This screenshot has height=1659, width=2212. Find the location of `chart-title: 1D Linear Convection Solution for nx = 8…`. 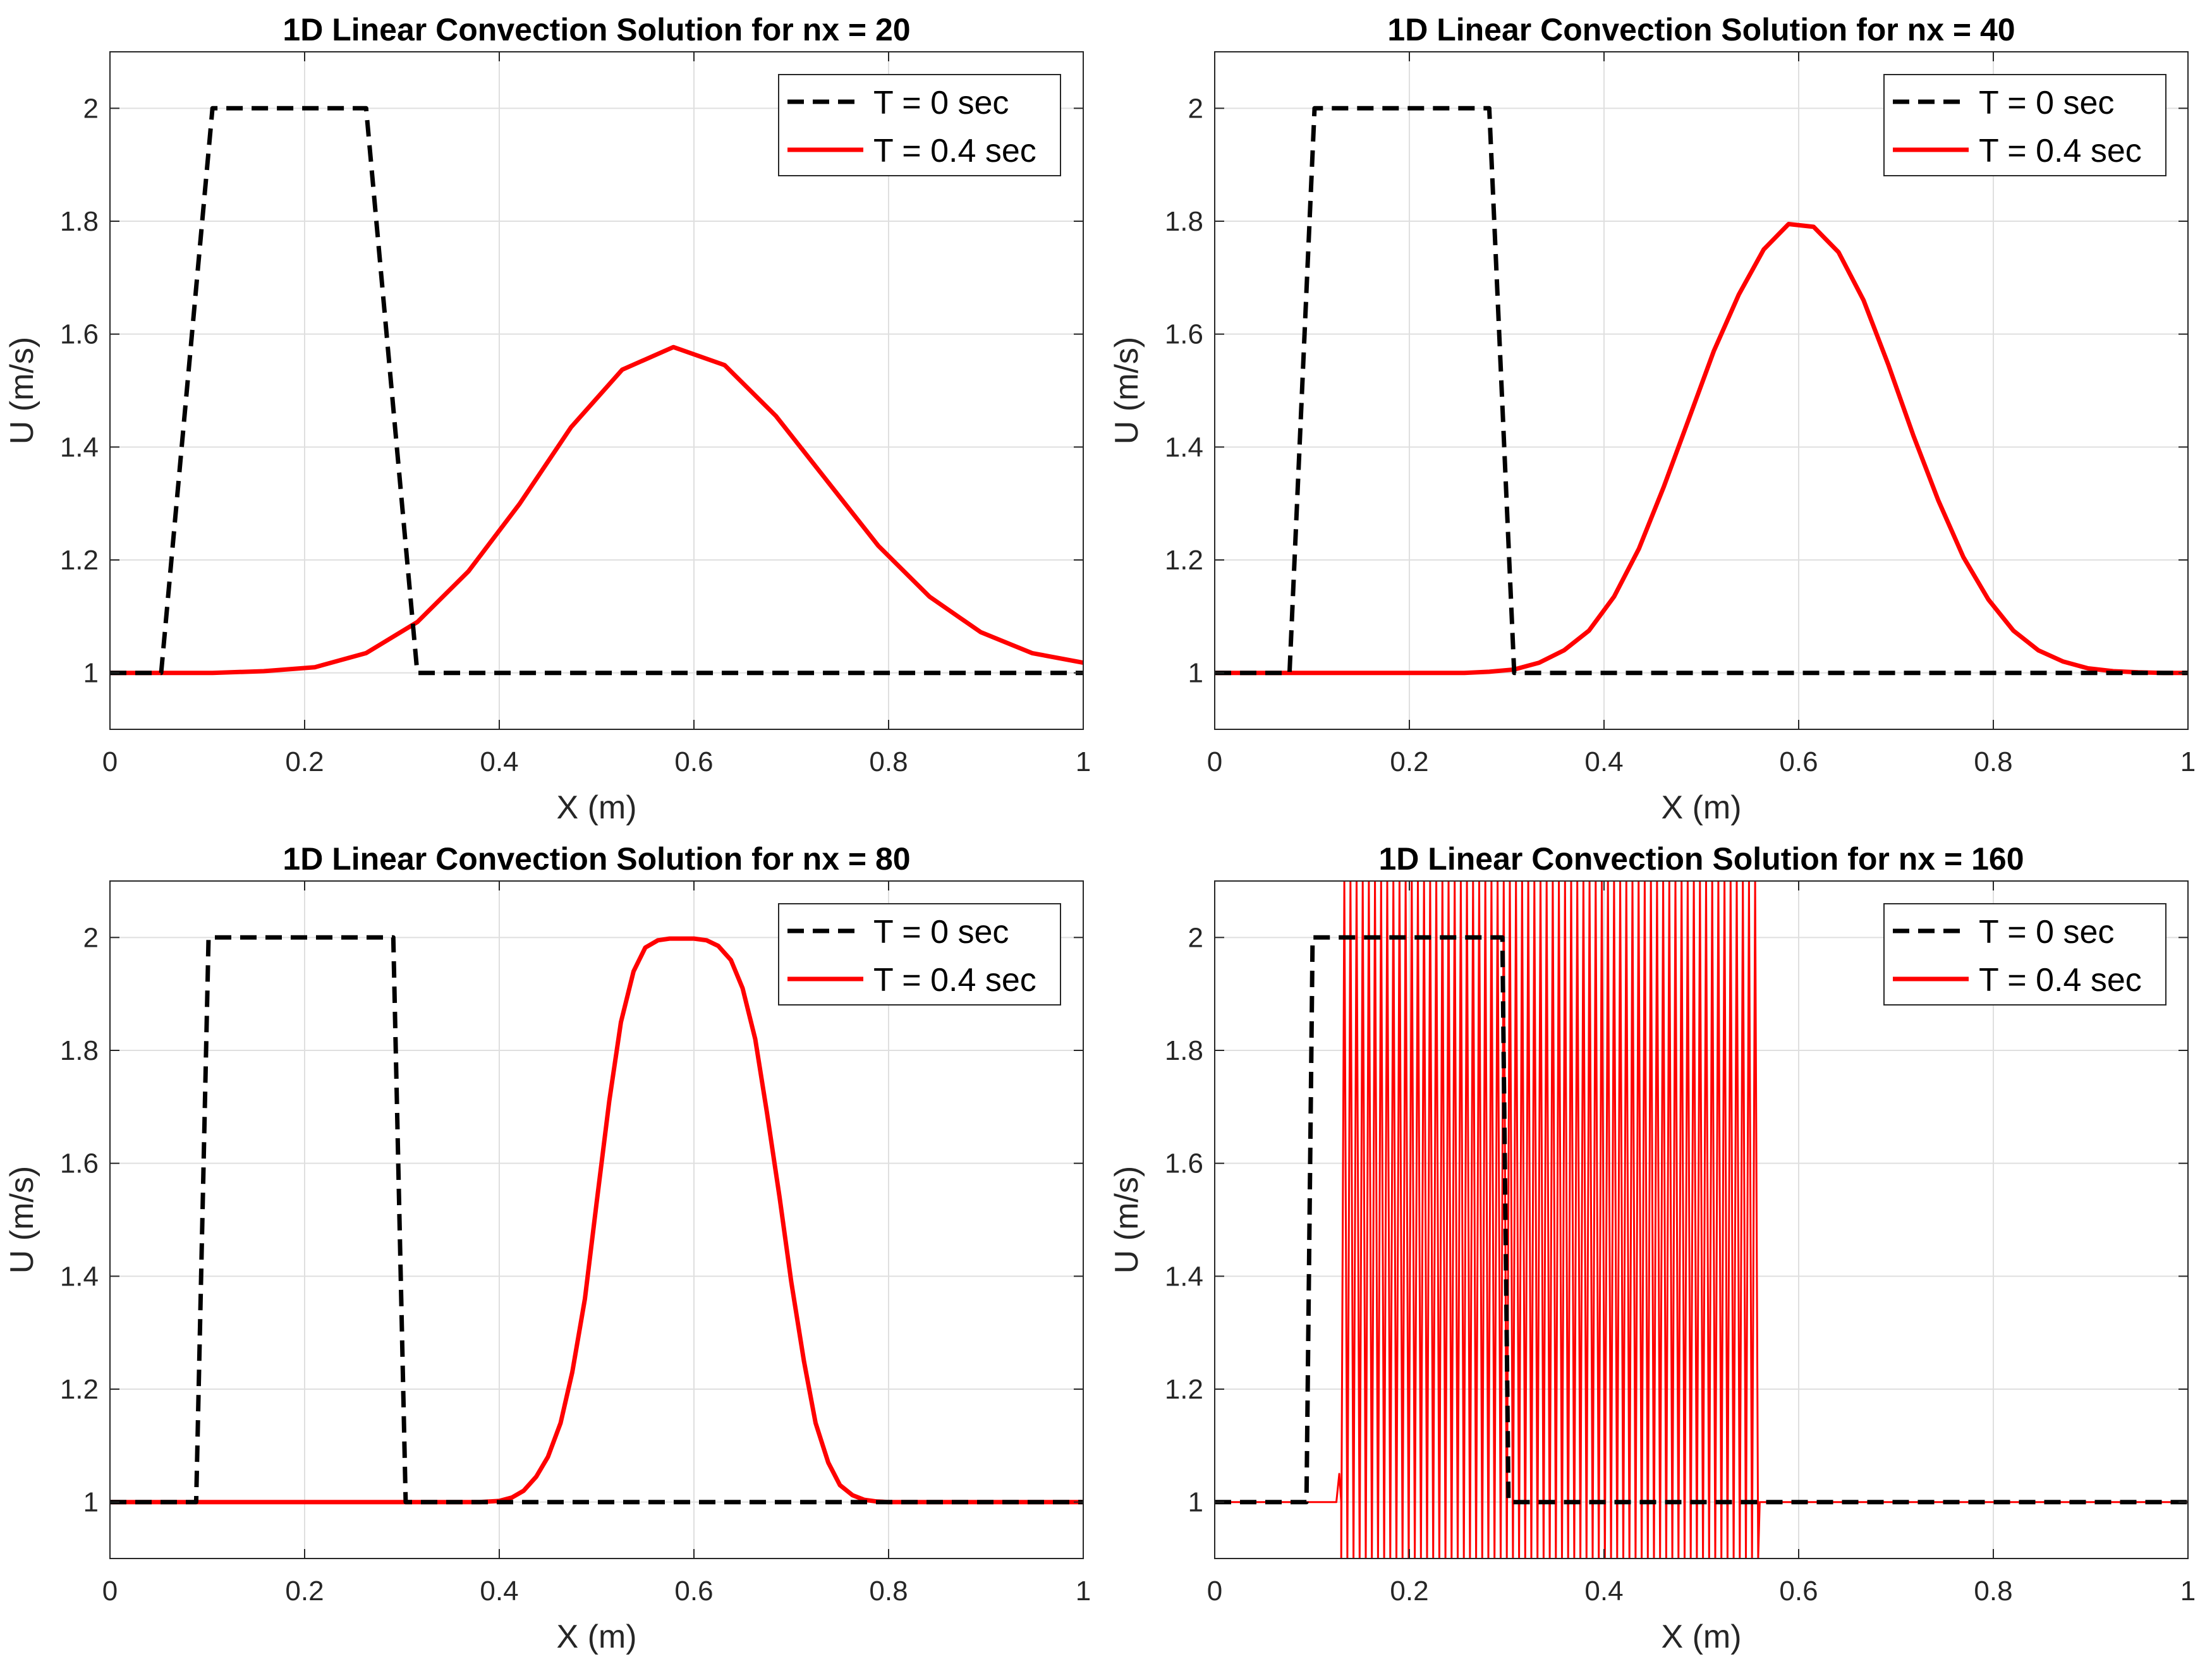

chart-title: 1D Linear Convection Solution for nx = 8… is located at coordinates (596, 859).